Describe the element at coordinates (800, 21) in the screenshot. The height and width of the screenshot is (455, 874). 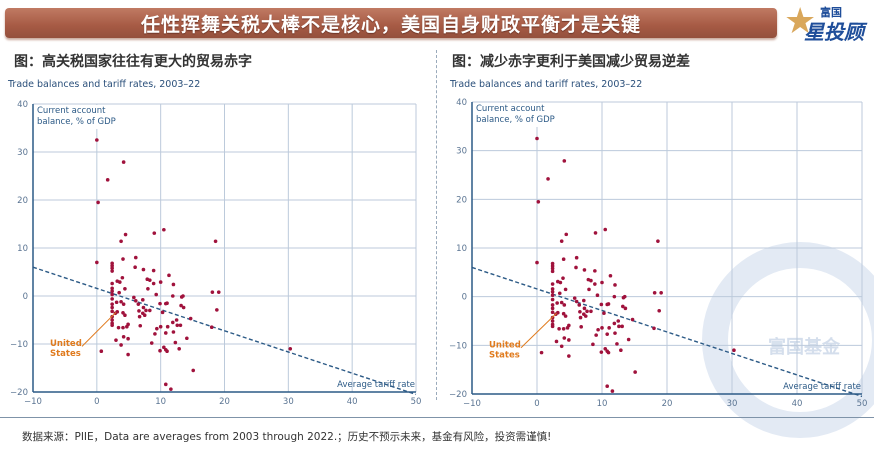
I see `star-icon: ★` at that location.